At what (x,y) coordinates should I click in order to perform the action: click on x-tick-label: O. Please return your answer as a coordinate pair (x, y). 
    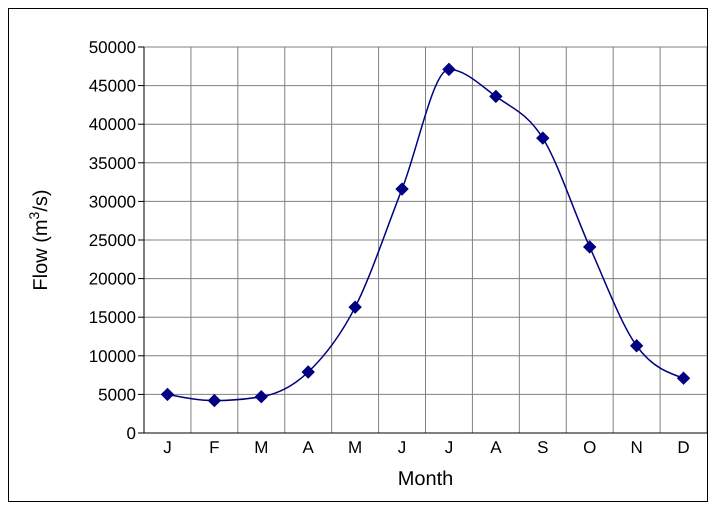
    Looking at the image, I should click on (589, 448).